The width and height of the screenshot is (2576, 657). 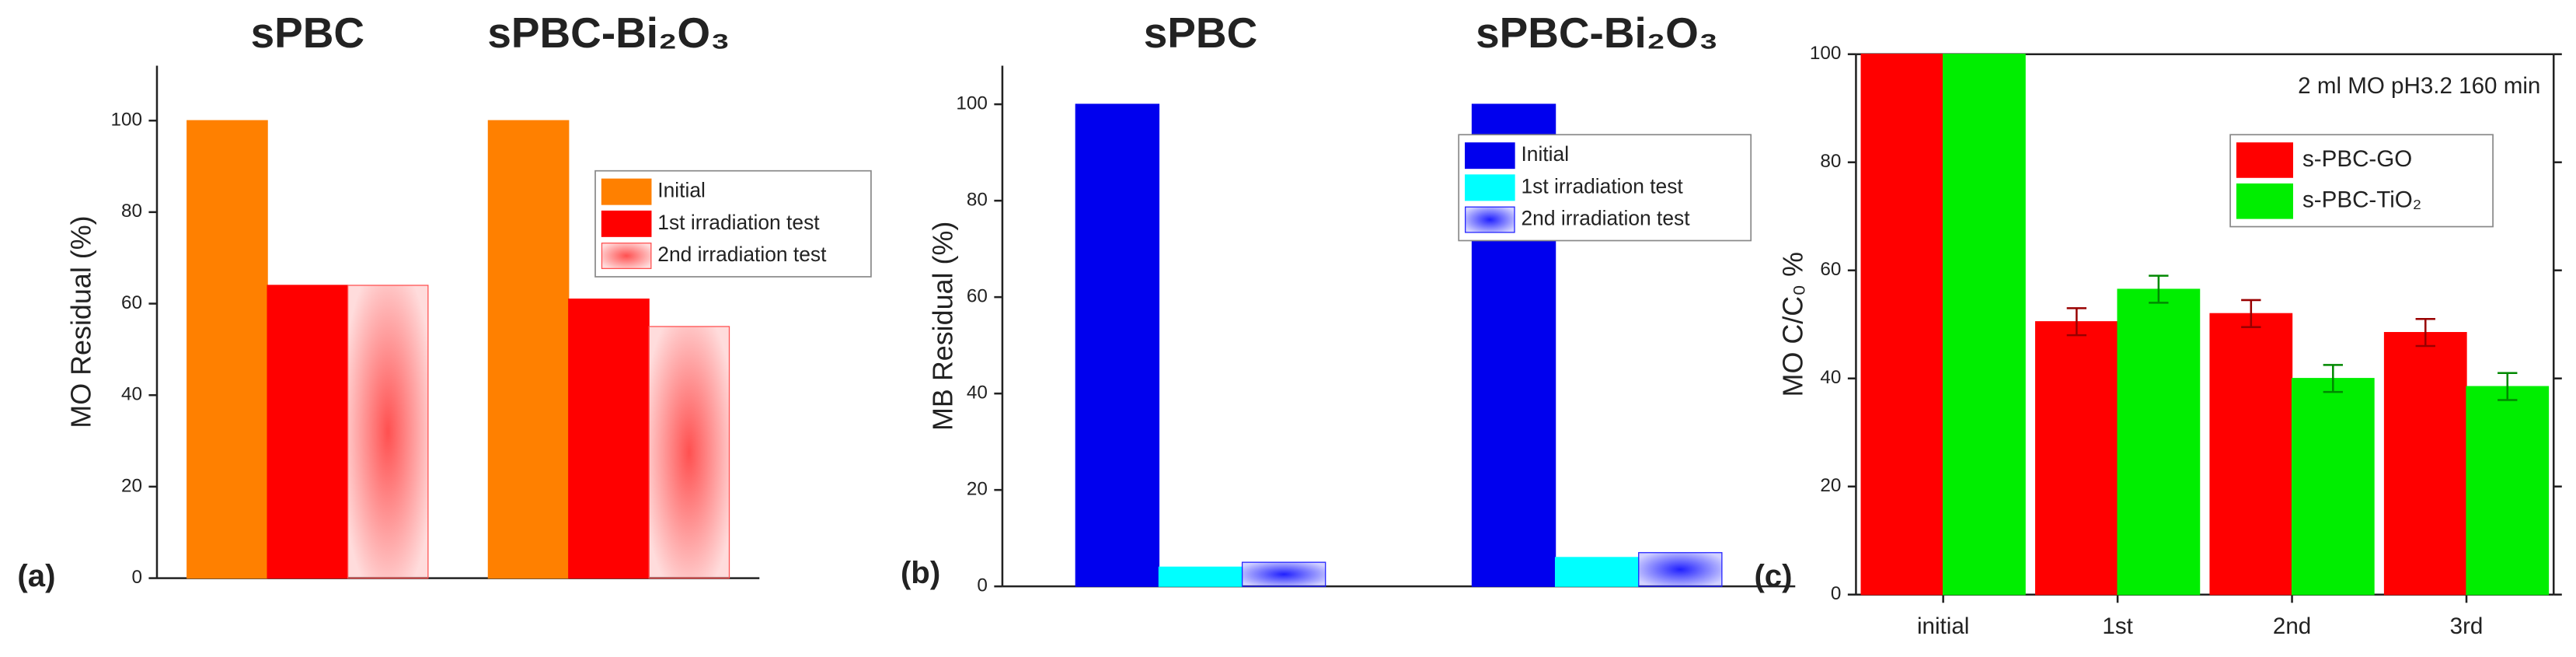 What do you see at coordinates (80, 321) in the screenshot?
I see `y-axis-label: MO Residual (%)` at bounding box center [80, 321].